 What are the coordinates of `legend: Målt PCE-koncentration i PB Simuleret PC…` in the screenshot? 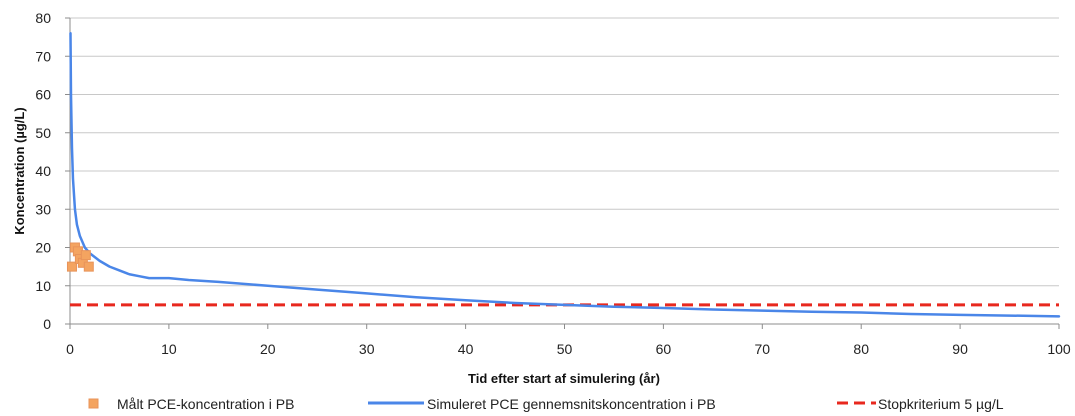 It's located at (546, 404).